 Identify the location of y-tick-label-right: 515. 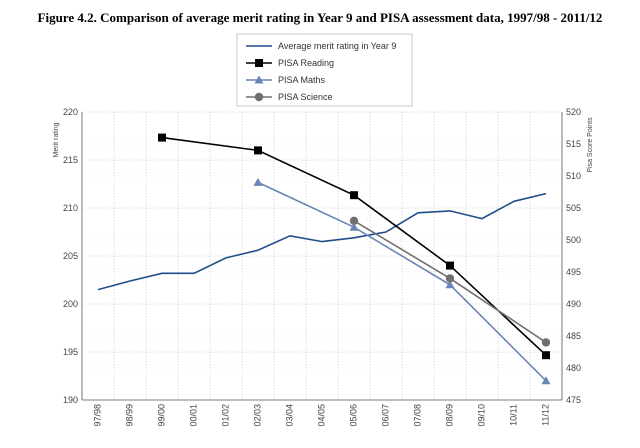
(573, 144).